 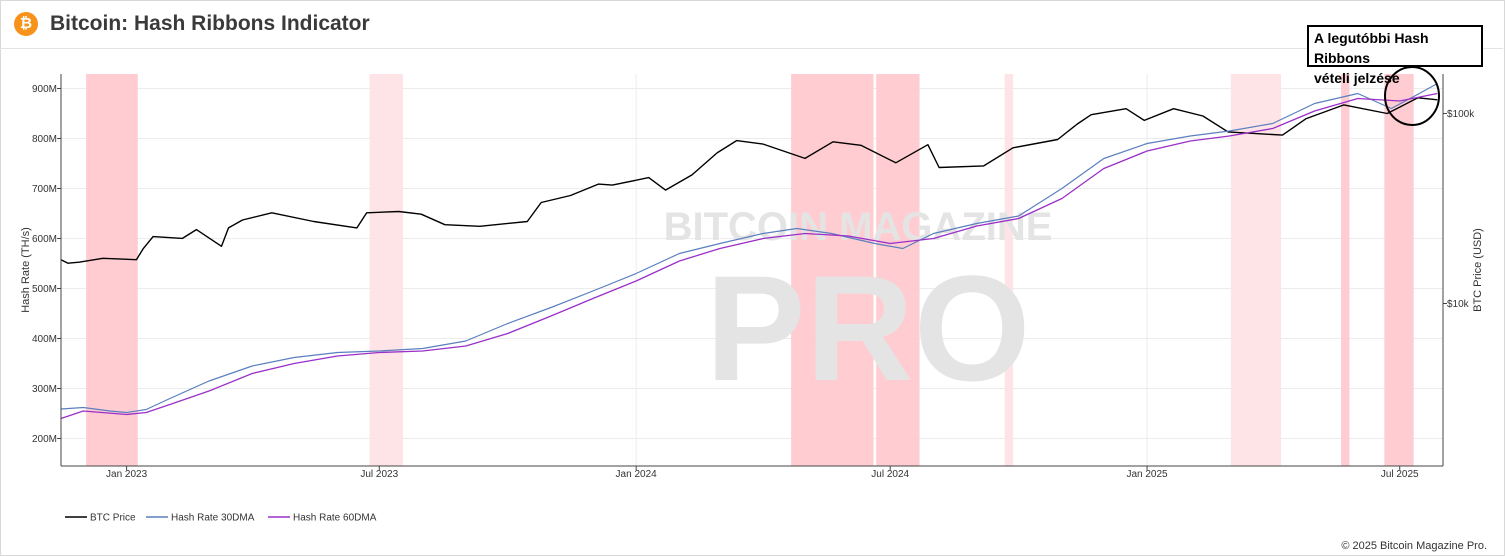 I want to click on annotation-box: A legutóbbi Hash Ribbons vételi jelzése, so click(x=1395, y=55).